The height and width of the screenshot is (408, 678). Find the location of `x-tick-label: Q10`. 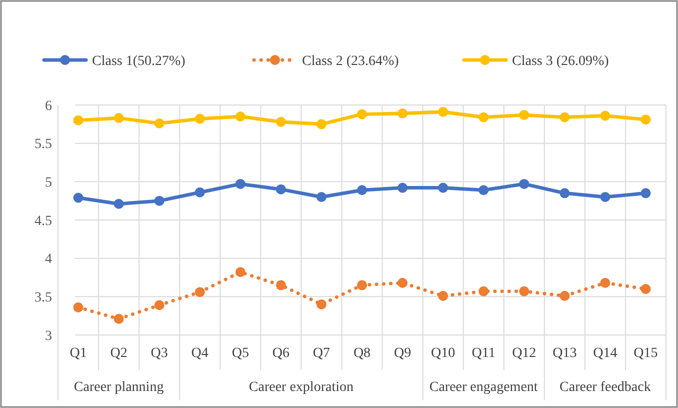

x-tick-label: Q10 is located at coordinates (443, 353).